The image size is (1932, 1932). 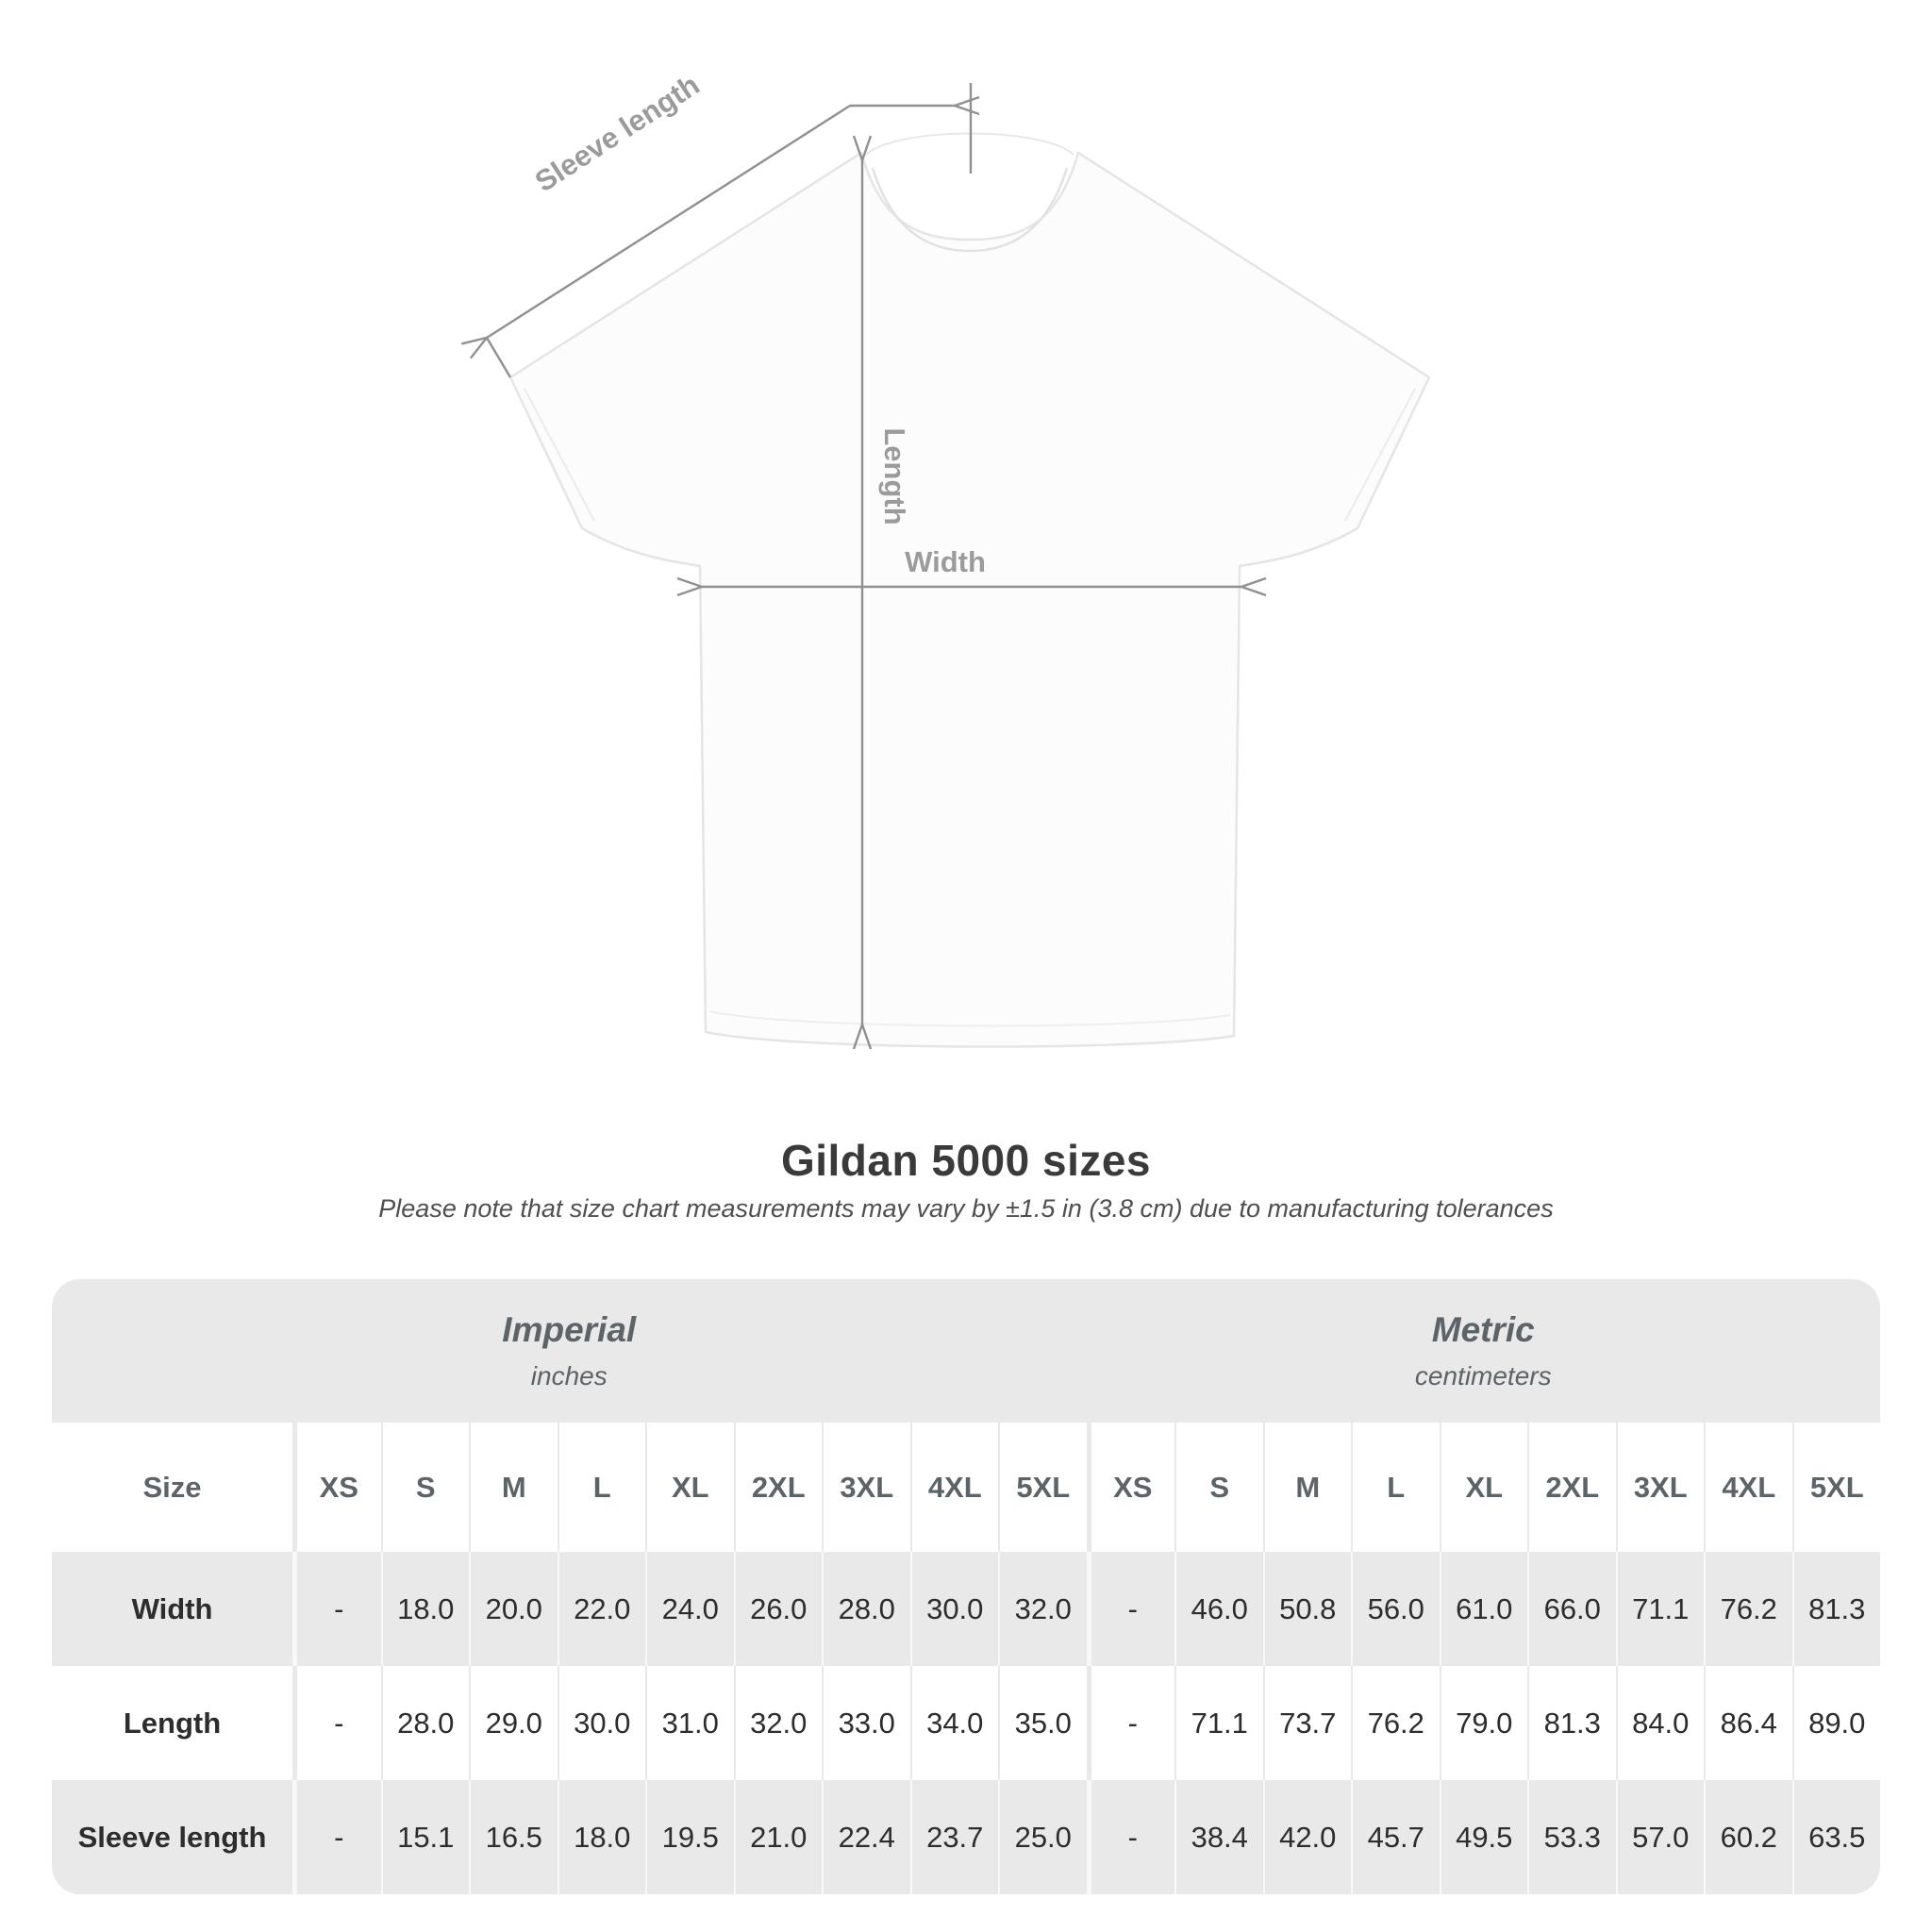 I want to click on col-header-l-metric: L, so click(x=1395, y=1488).